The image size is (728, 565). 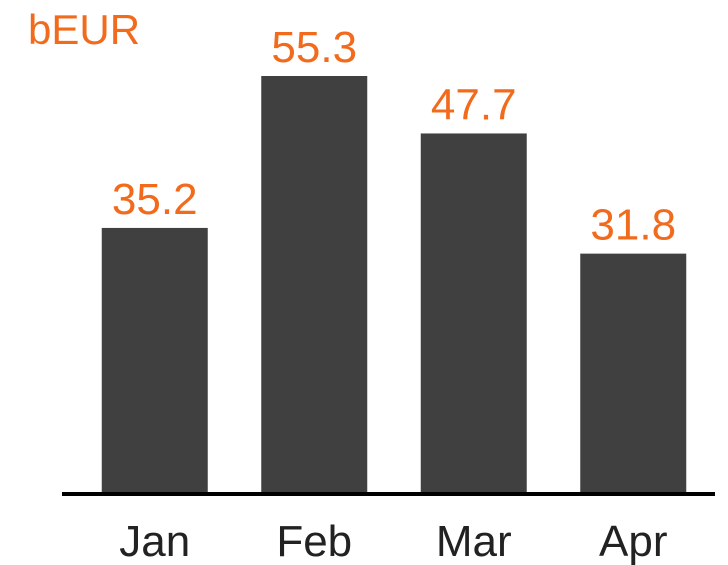 I want to click on unit-label: bEUR, so click(x=84, y=29).